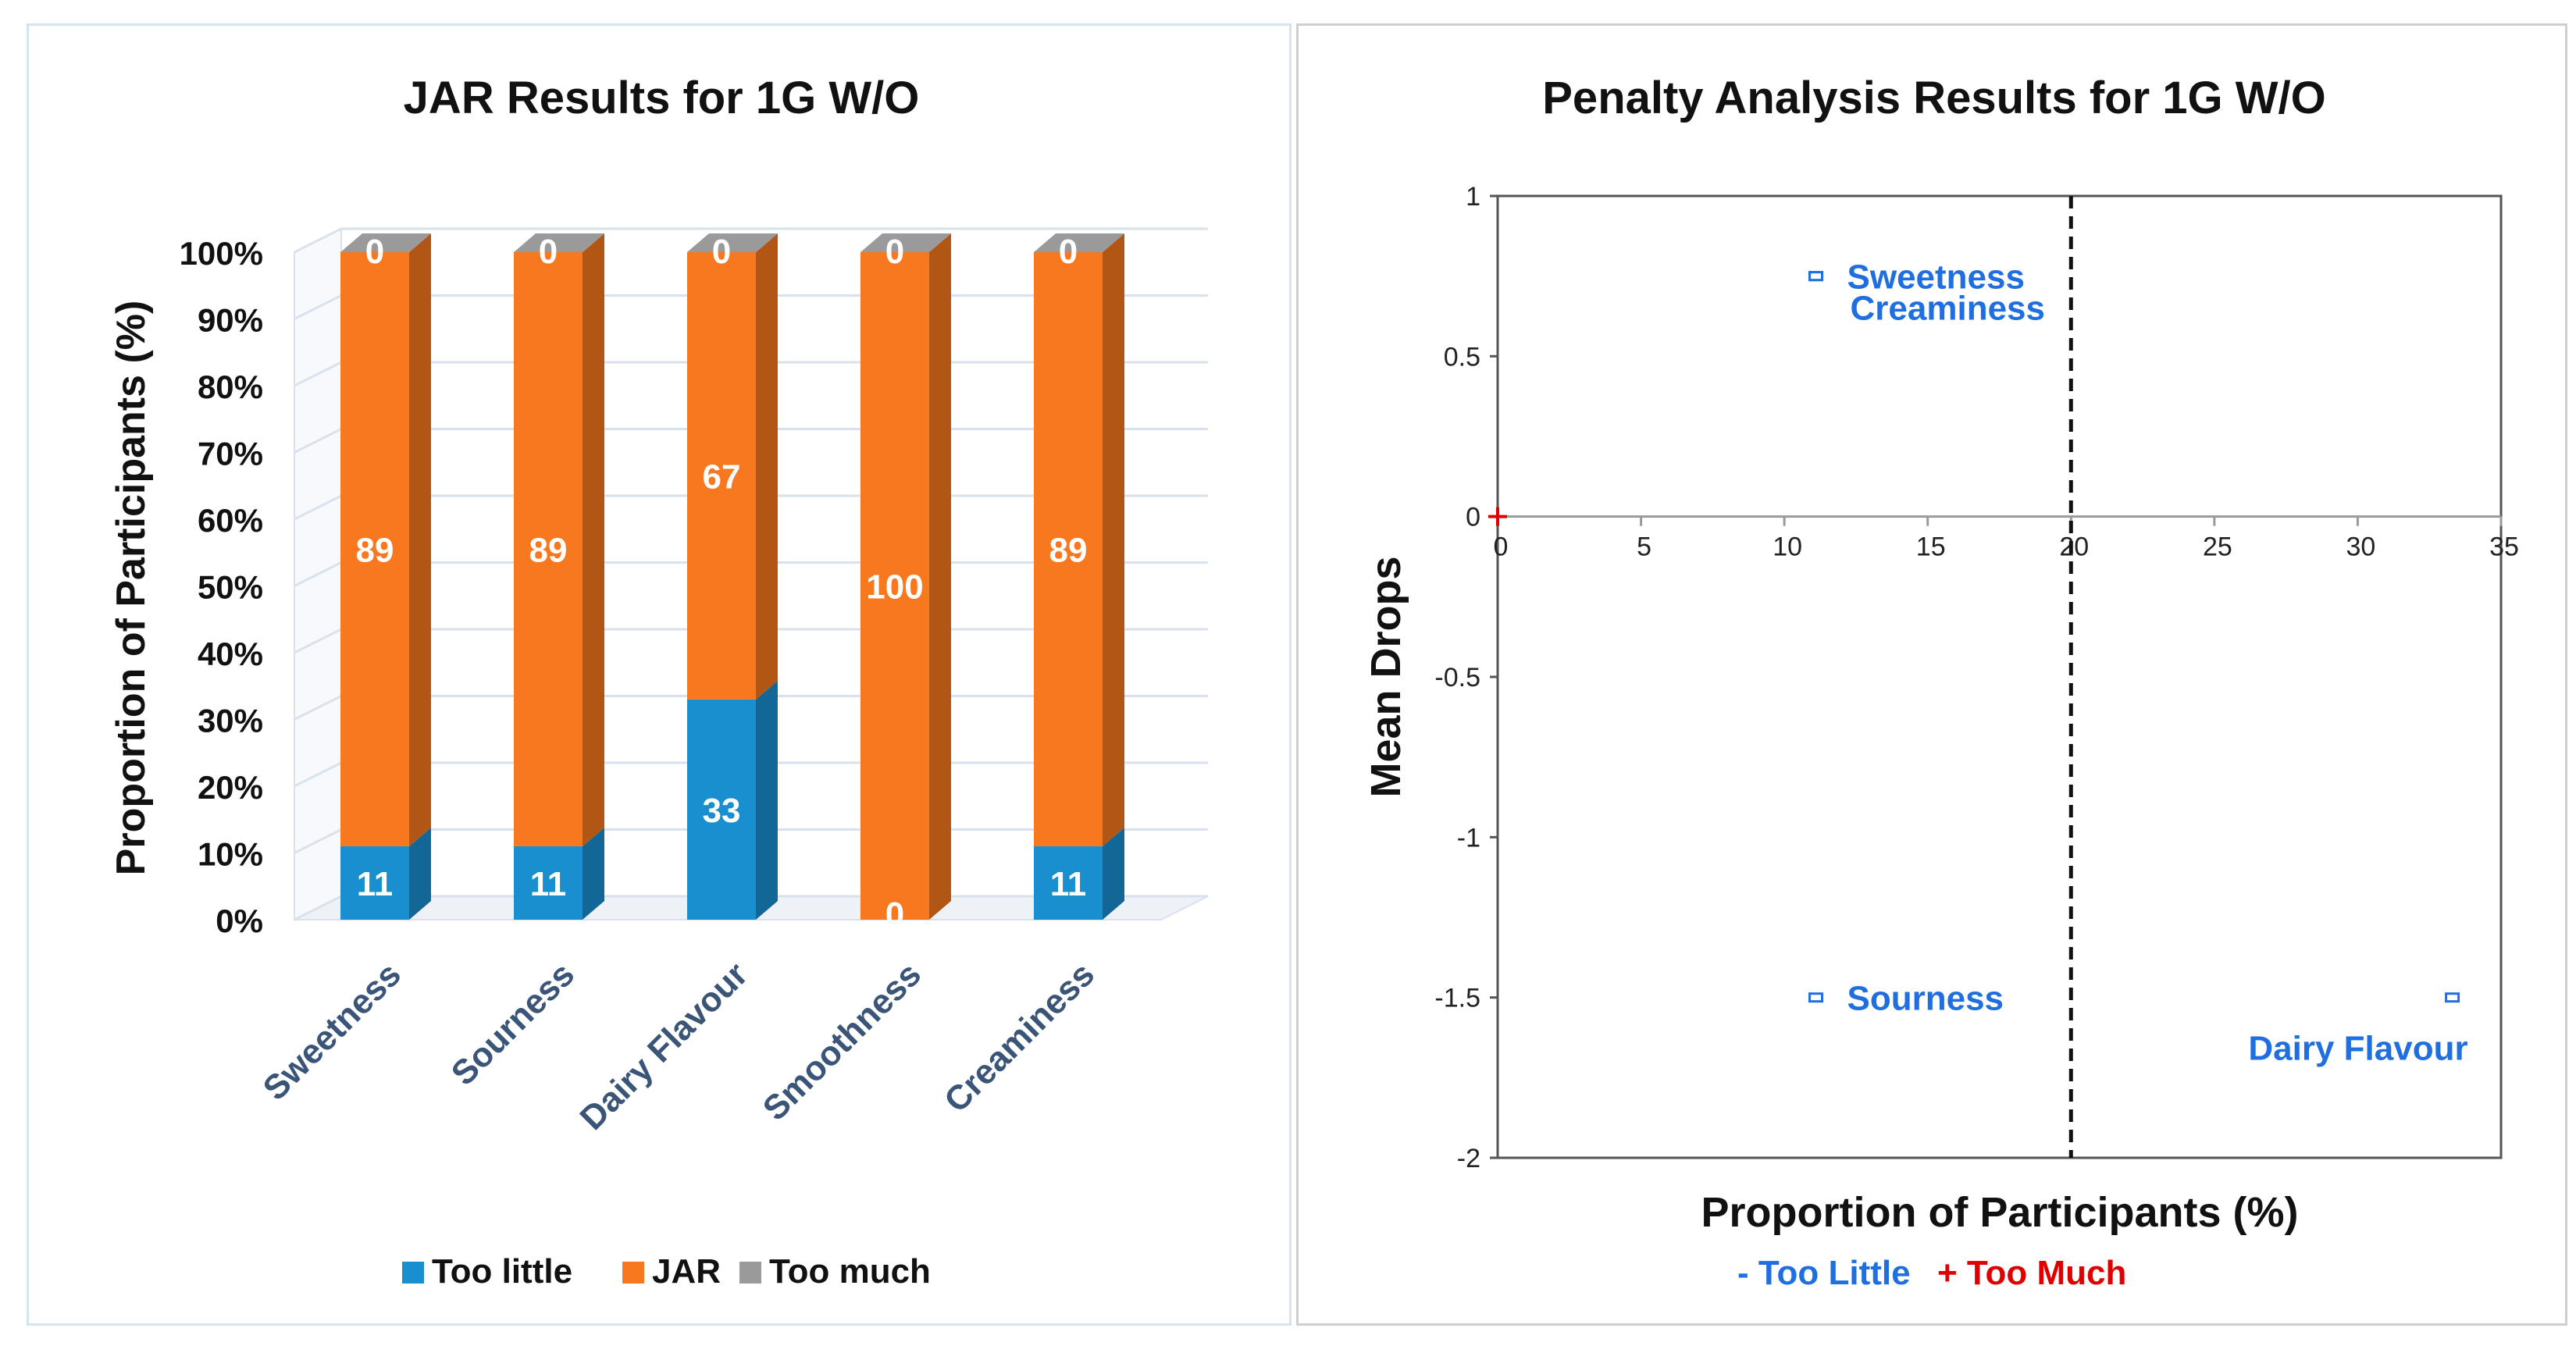 Image resolution: width=2576 pixels, height=1353 pixels. What do you see at coordinates (2074, 547) in the screenshot?
I see `x-tick-label: 20` at bounding box center [2074, 547].